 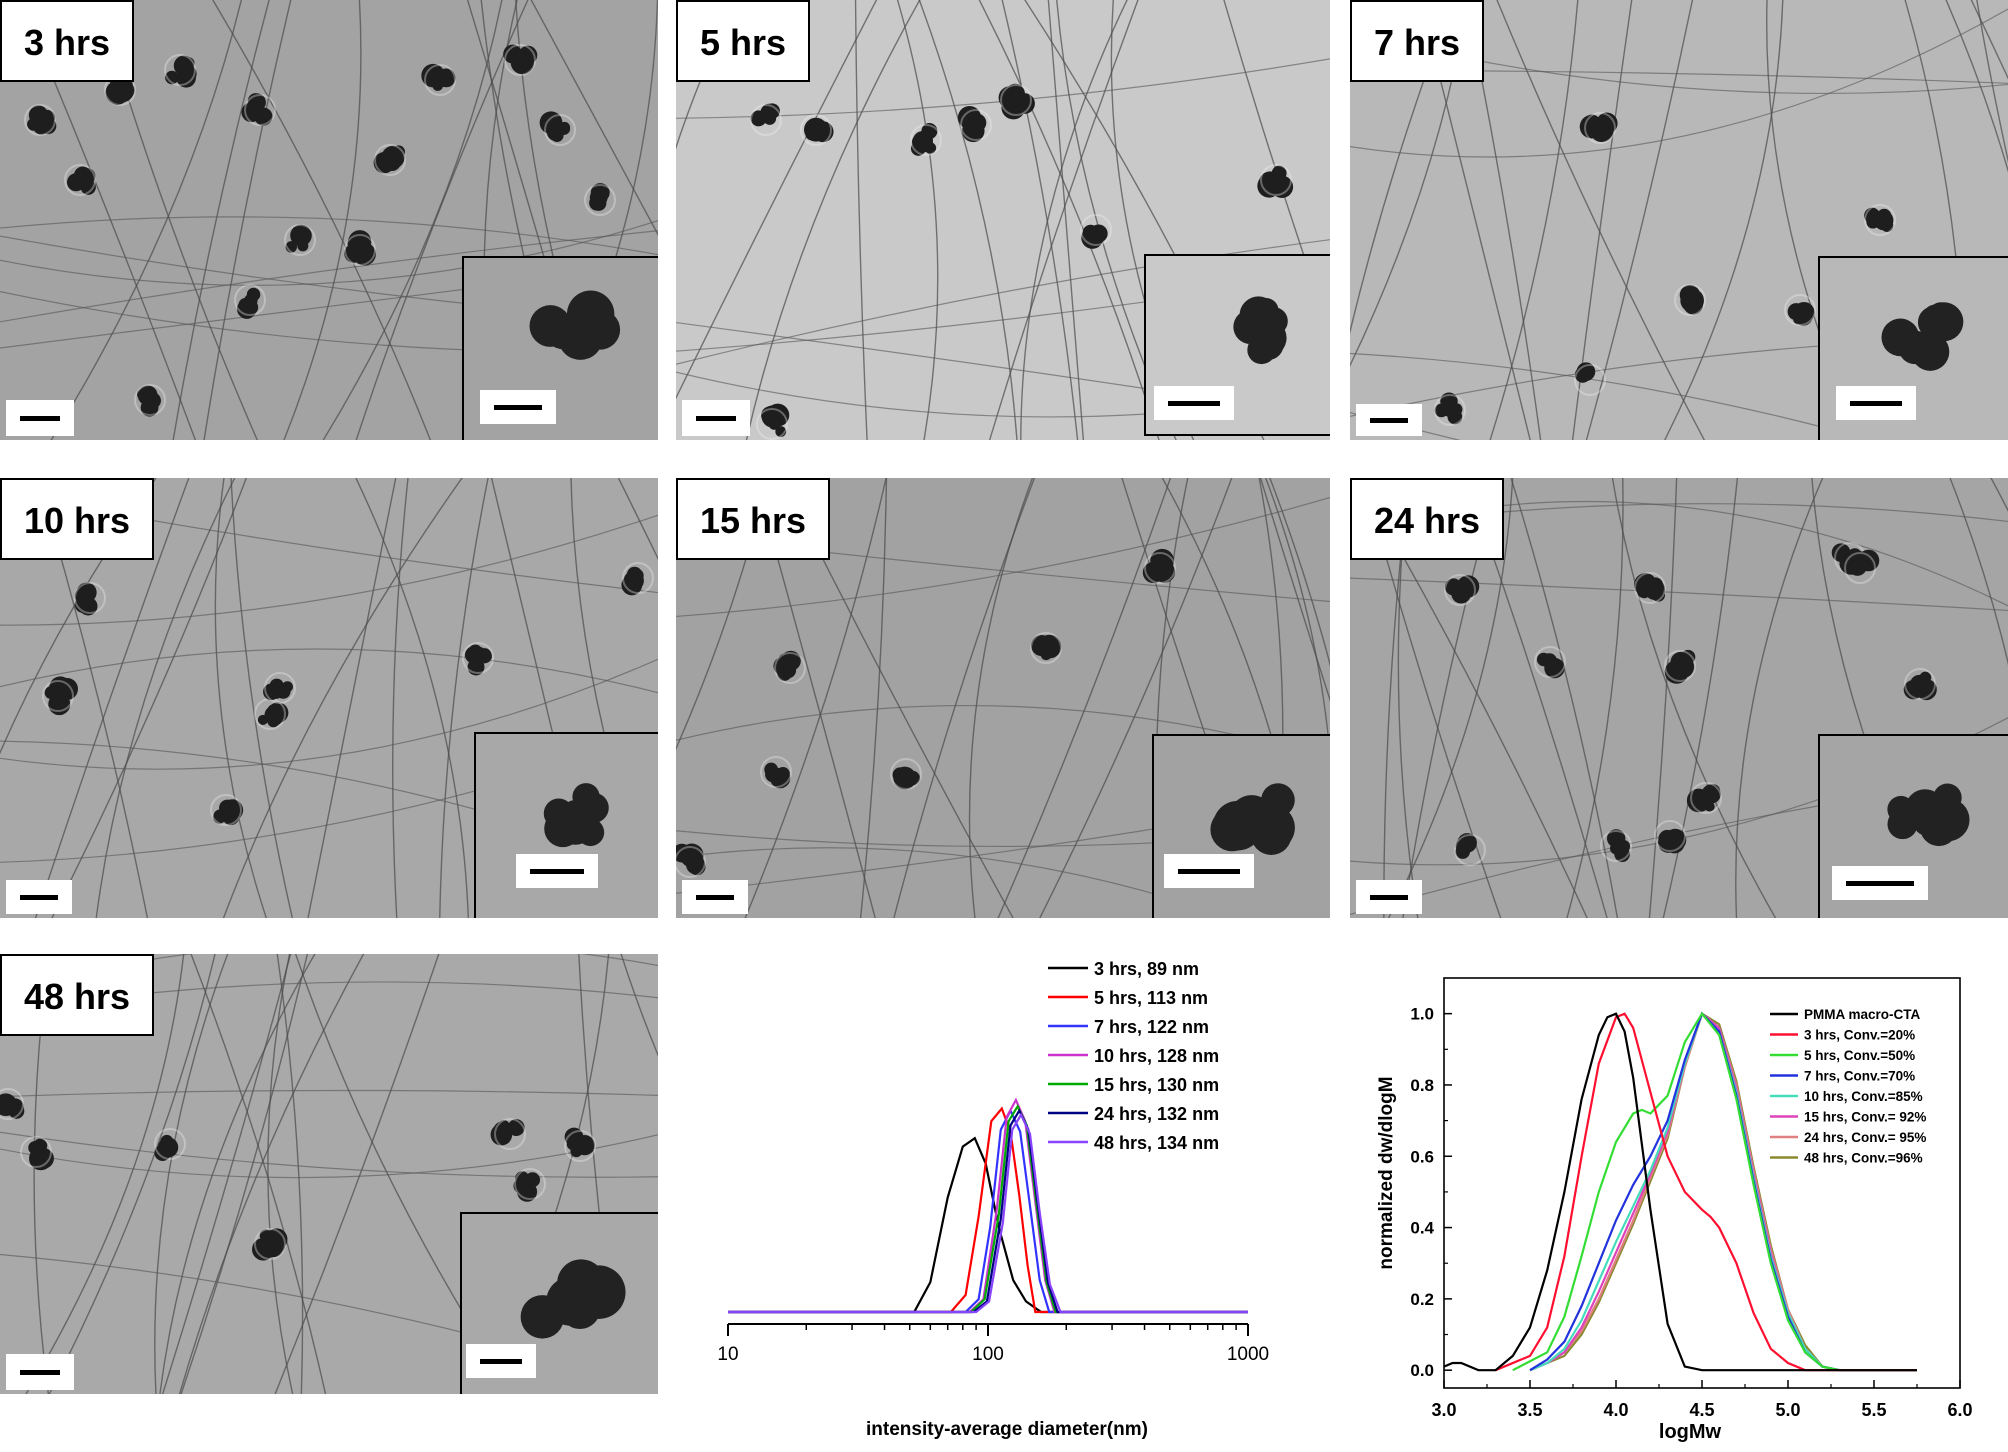 What do you see at coordinates (1529, 1410) in the screenshot?
I see `gpc-x-tick-label: 3.5` at bounding box center [1529, 1410].